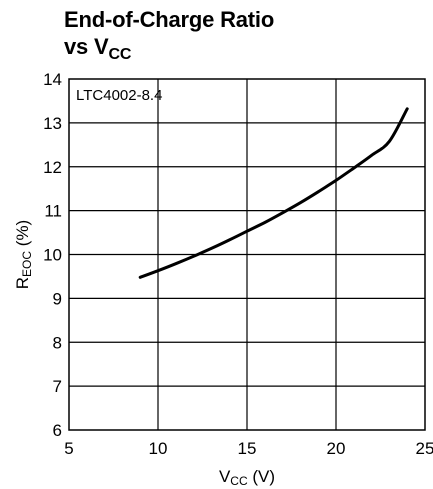 This screenshot has width=433, height=489. I want to click on chart-title-line2-sub: CC, so click(120, 54).